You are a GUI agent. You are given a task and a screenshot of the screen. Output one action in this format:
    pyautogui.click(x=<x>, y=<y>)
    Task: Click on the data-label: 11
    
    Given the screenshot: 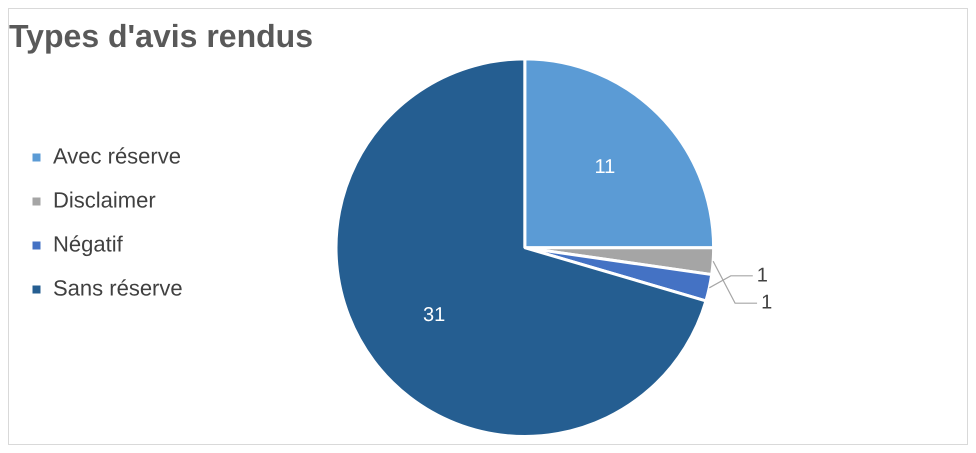 What is the action you would take?
    pyautogui.click(x=605, y=167)
    